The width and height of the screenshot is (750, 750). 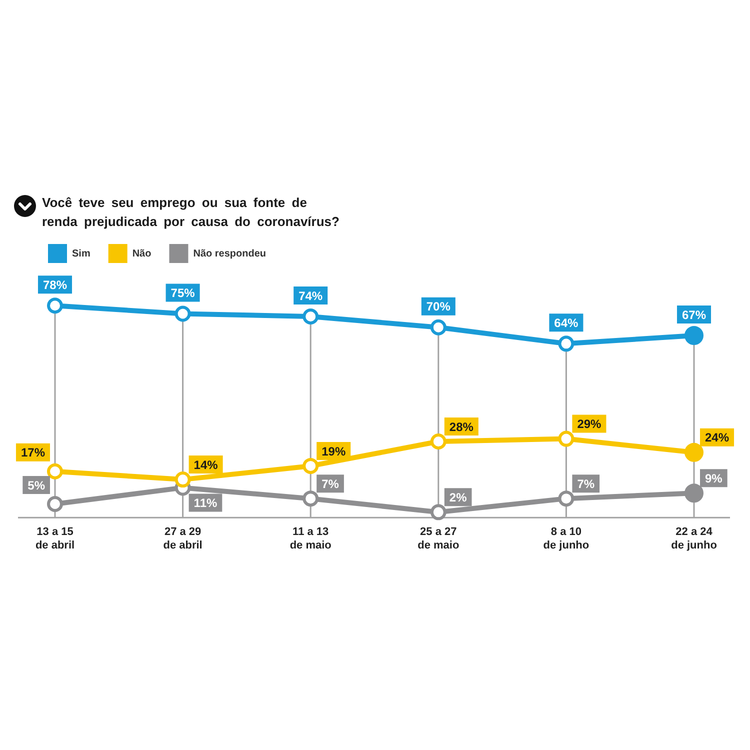 What do you see at coordinates (438, 307) in the screenshot?
I see `data-label: 70%` at bounding box center [438, 307].